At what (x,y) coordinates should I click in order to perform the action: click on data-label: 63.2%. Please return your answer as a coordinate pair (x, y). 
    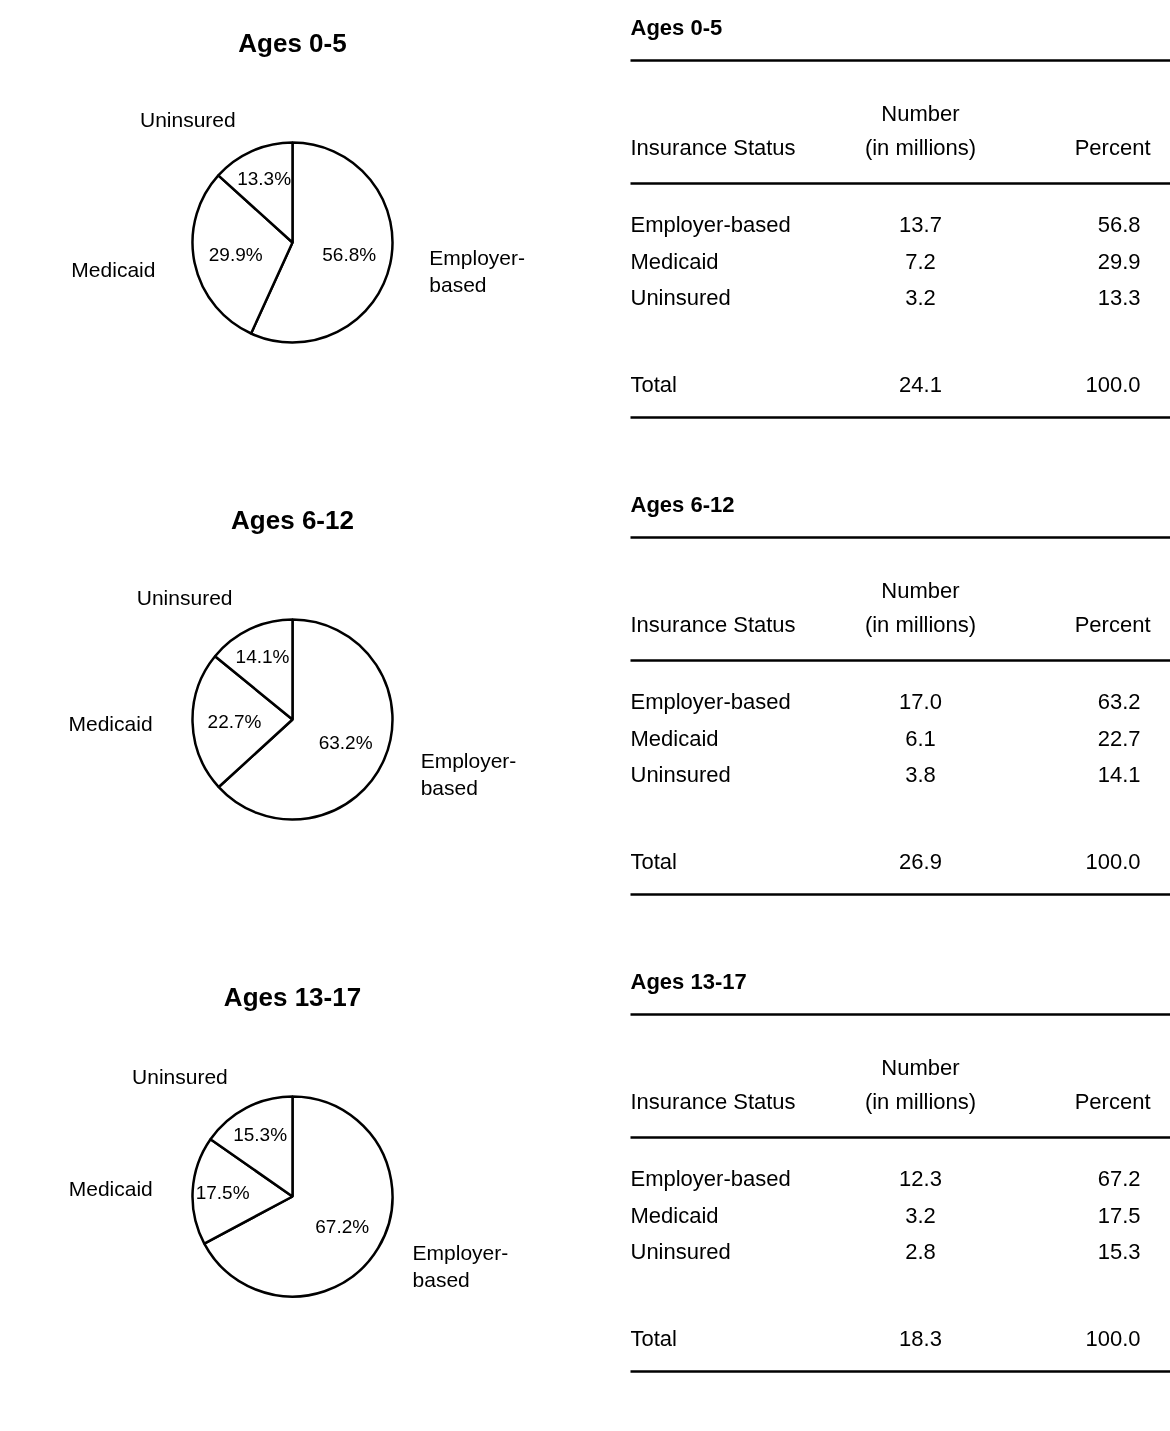
    Looking at the image, I should click on (345, 743).